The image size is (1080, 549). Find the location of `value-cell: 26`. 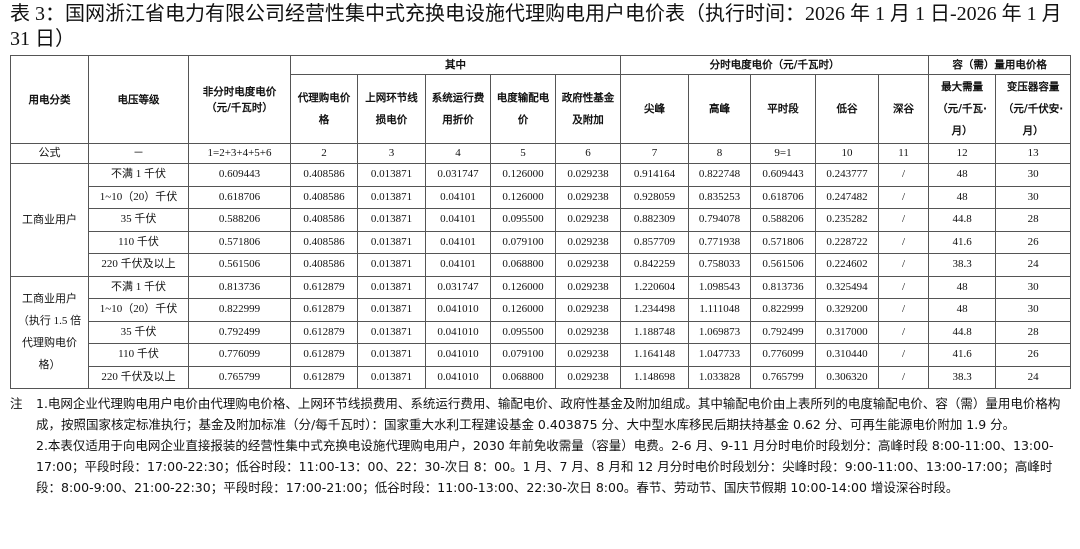

value-cell: 26 is located at coordinates (1033, 355).